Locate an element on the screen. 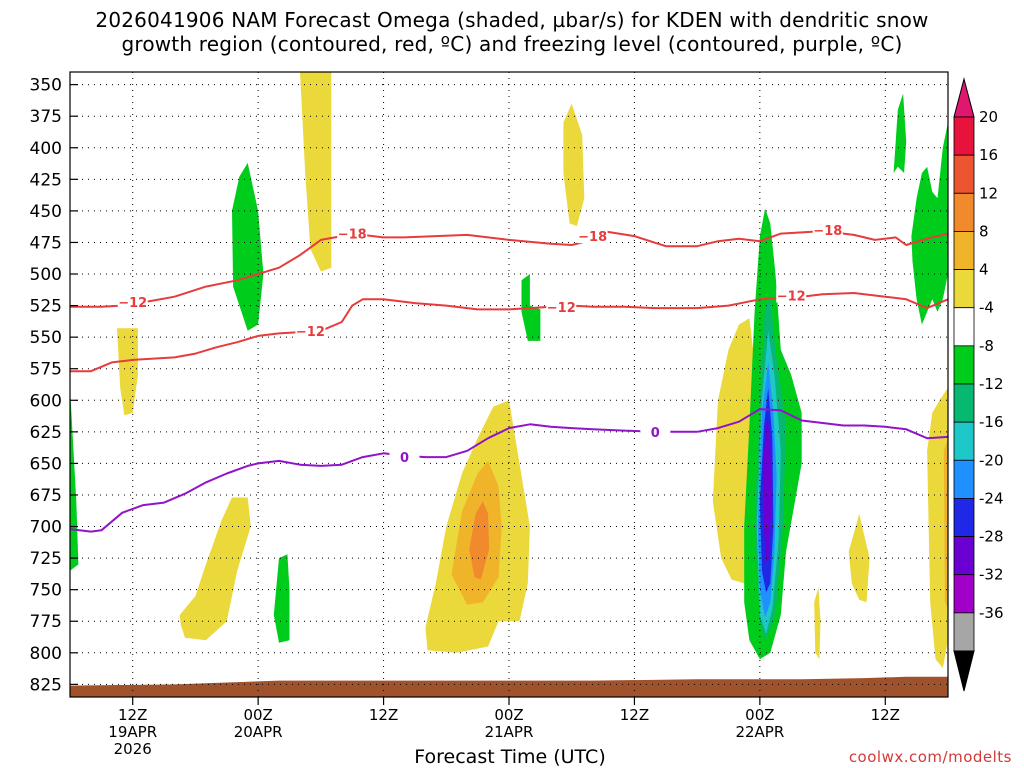 The height and width of the screenshot is (768, 1024). x-tick-label-5: 00Z is located at coordinates (759, 715).